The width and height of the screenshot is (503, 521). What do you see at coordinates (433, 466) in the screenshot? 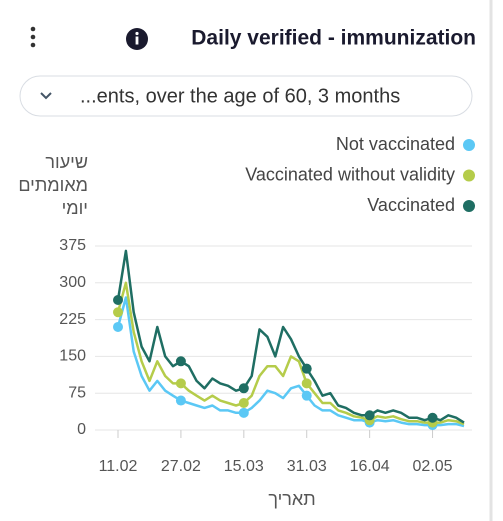
I see `x-tick-label: 02.05` at bounding box center [433, 466].